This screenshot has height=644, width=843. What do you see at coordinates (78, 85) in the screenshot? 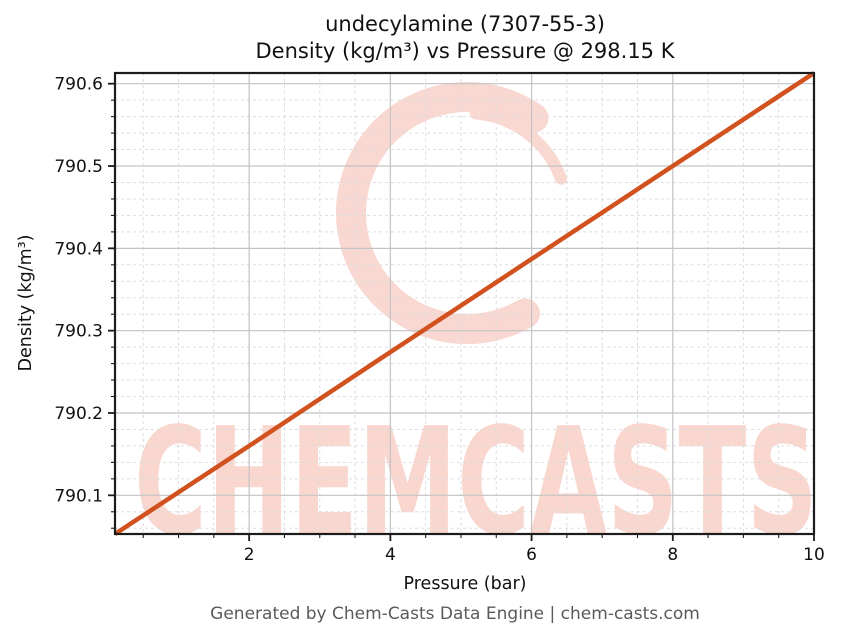
I see `y-tick-label: 790.6` at bounding box center [78, 85].